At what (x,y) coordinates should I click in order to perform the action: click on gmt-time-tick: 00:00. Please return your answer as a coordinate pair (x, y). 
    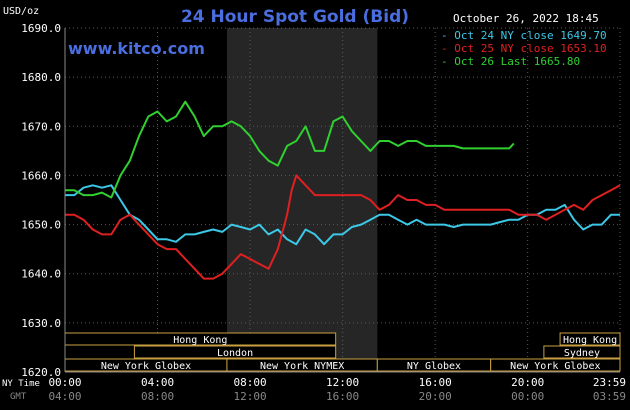
    Looking at the image, I should click on (527, 396).